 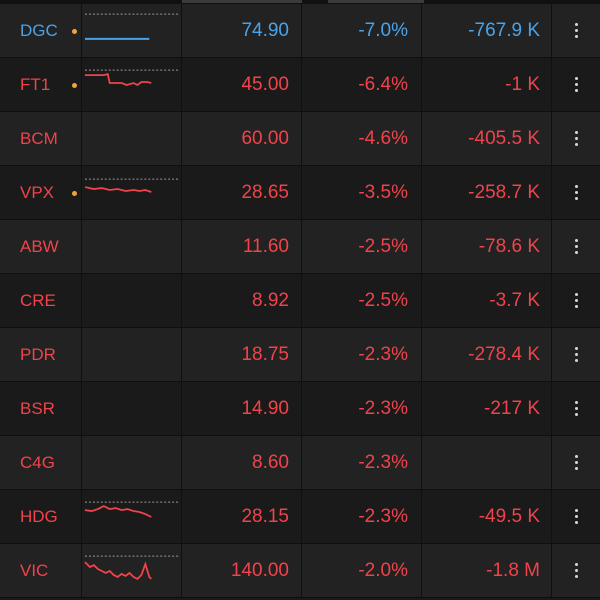 What do you see at coordinates (487, 300) in the screenshot?
I see `volume-cell: -3.7 K` at bounding box center [487, 300].